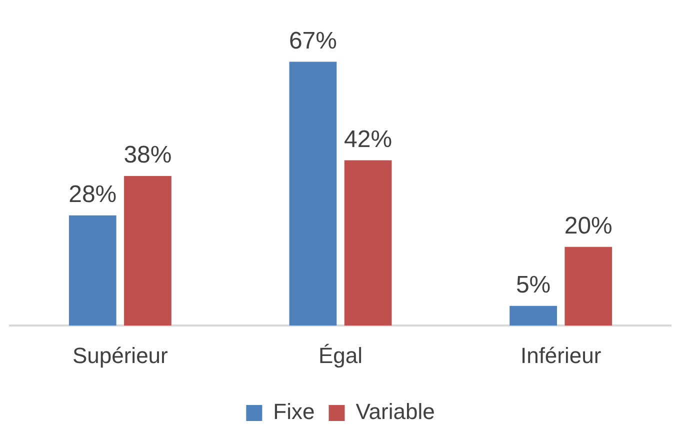  I want to click on x-tick-label: Égal, so click(340, 355).